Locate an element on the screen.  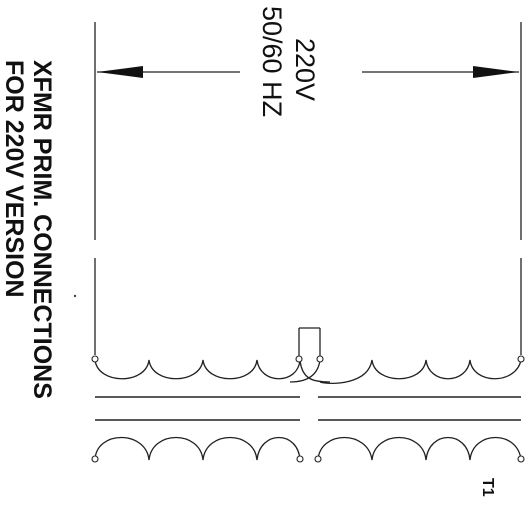
stray-mark is located at coordinates (75, 296).